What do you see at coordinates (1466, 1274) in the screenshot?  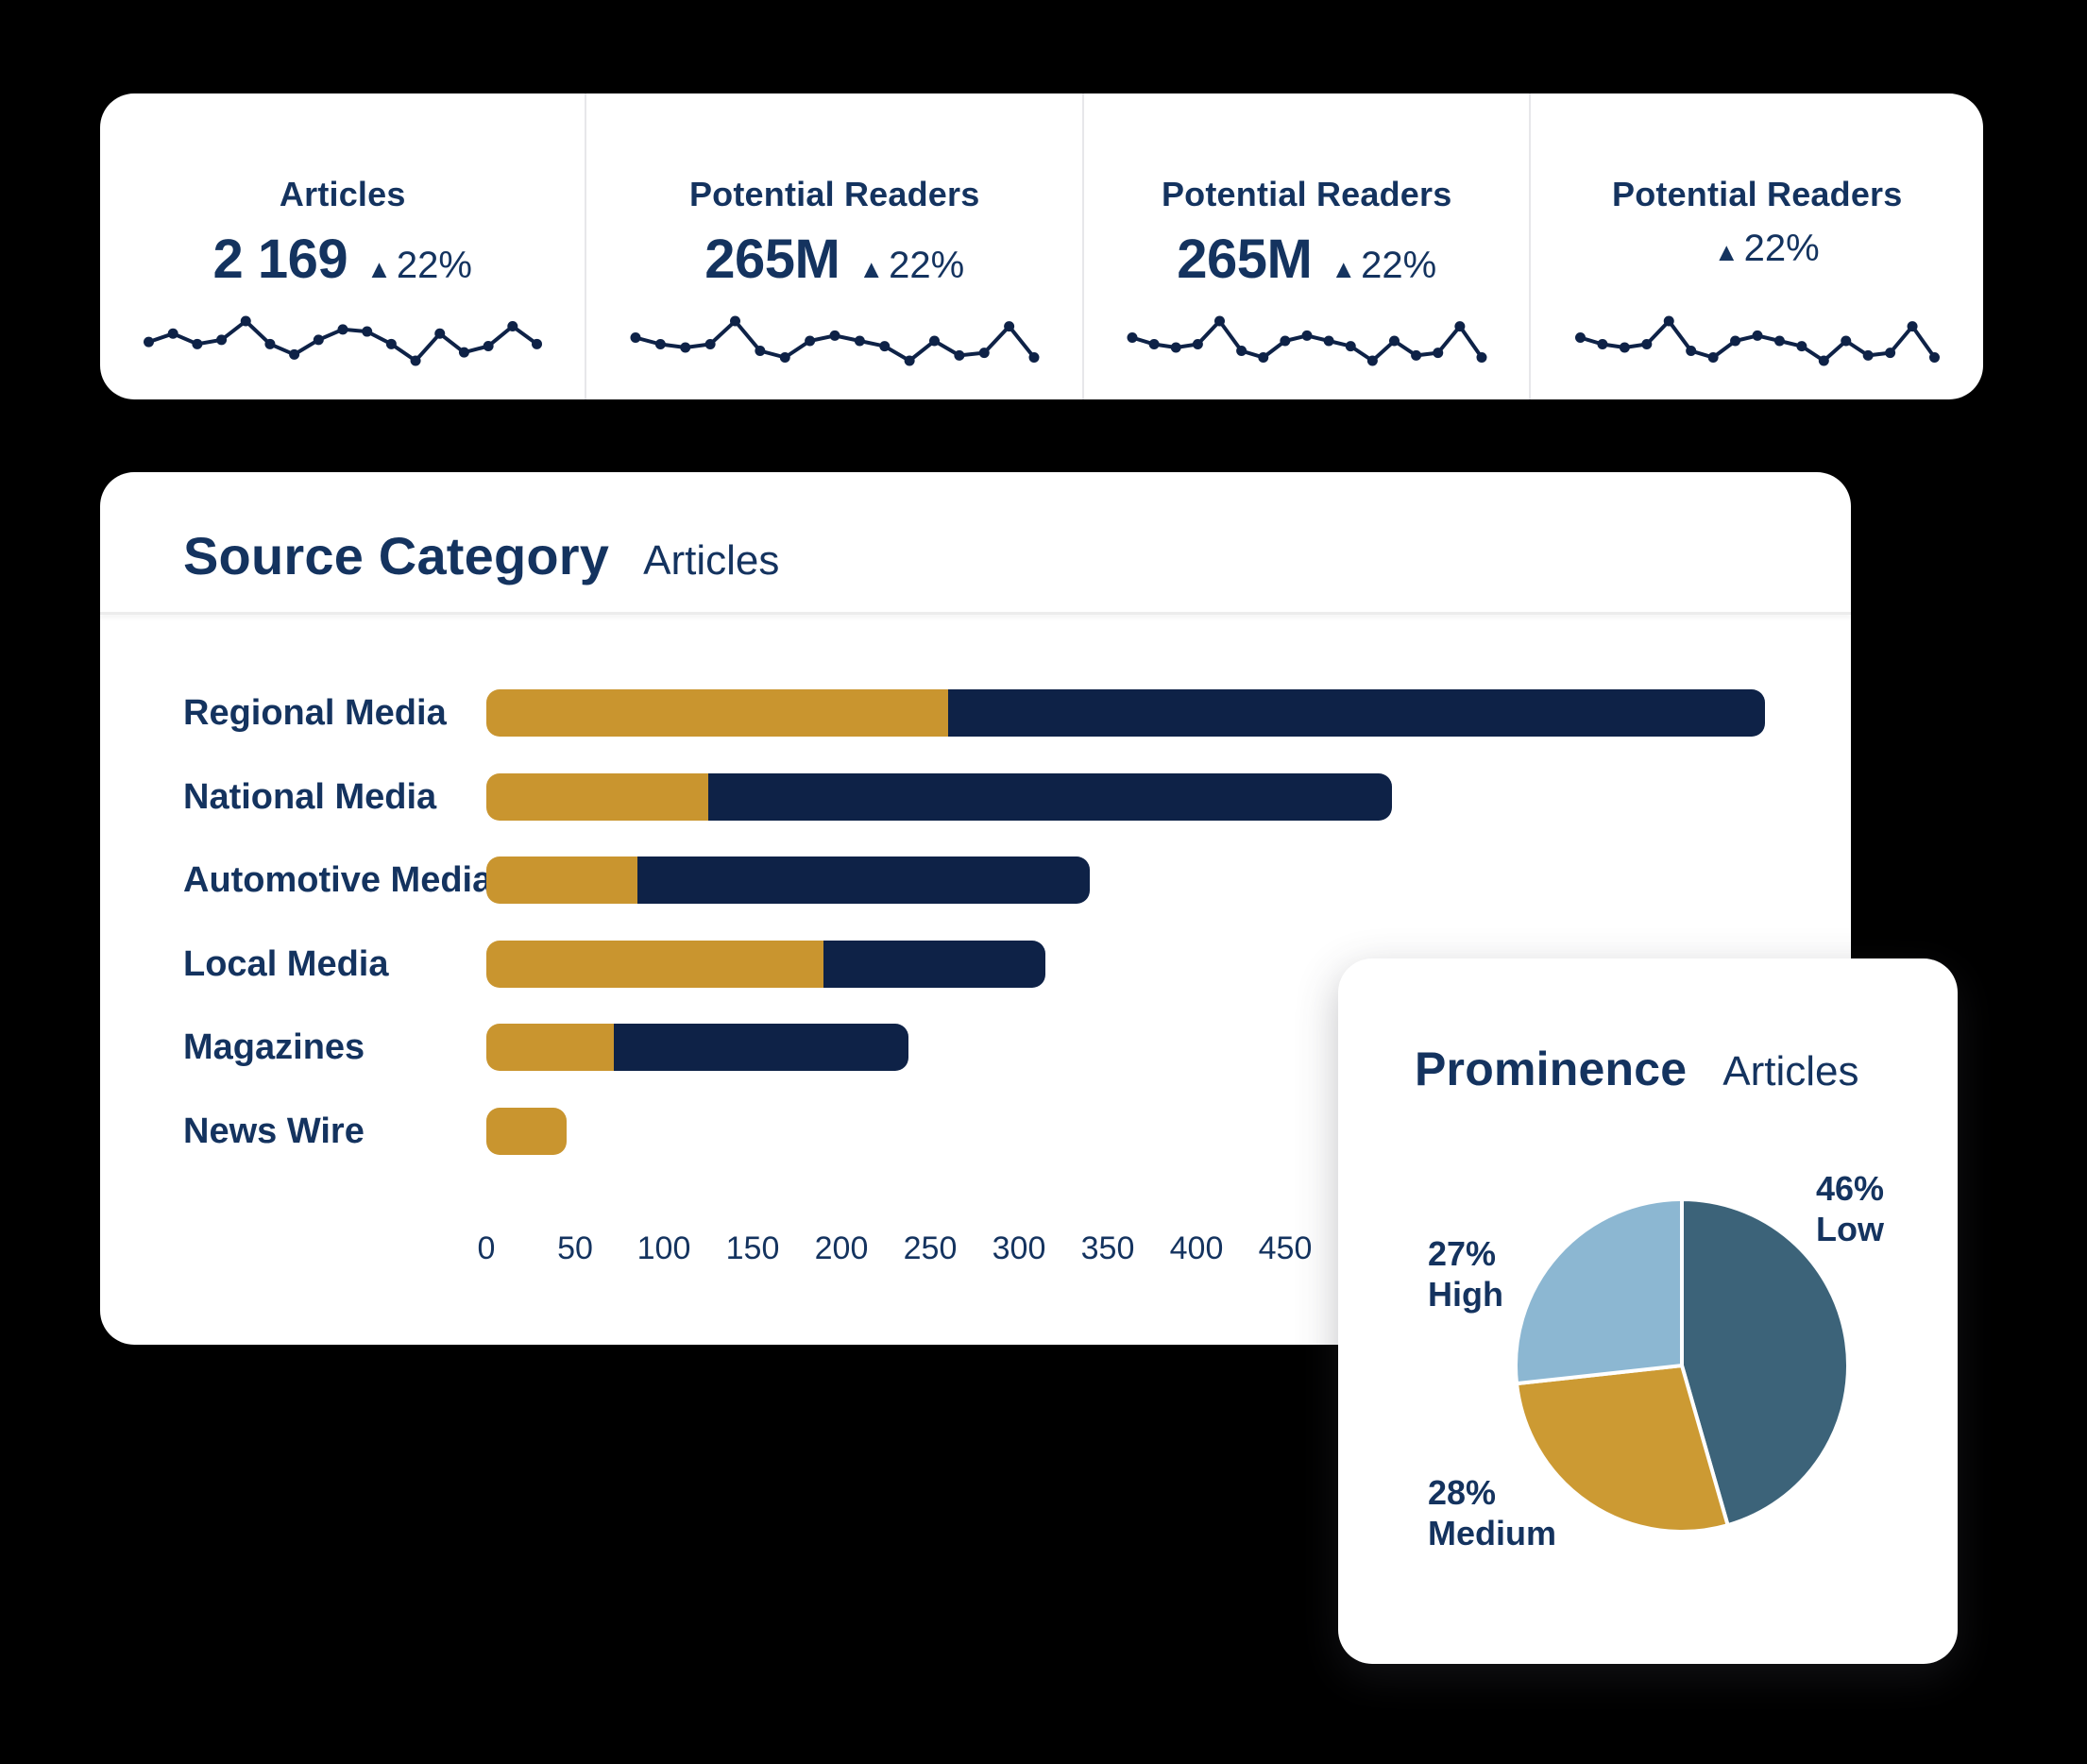 I see `pie-label-high: 27% High` at bounding box center [1466, 1274].